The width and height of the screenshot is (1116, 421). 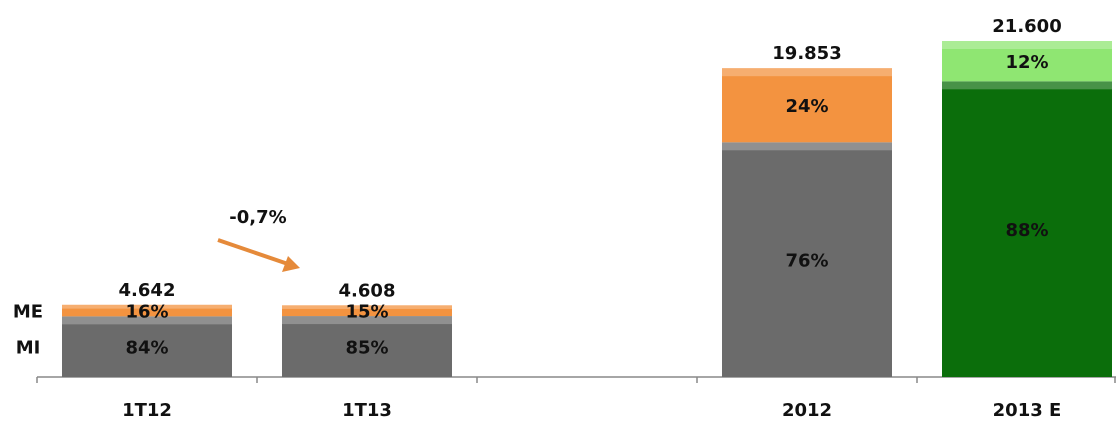 I want to click on legend-label: MI, so click(x=28, y=348).